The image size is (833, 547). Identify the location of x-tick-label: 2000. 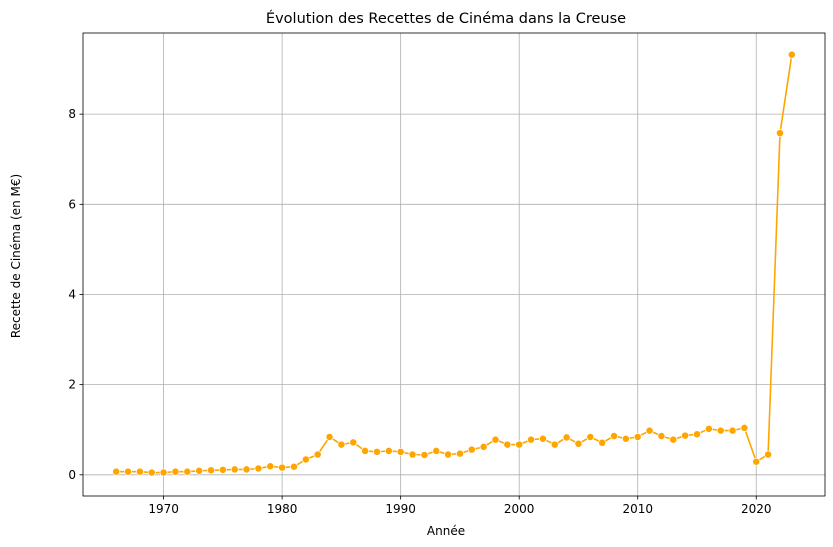
(519, 509).